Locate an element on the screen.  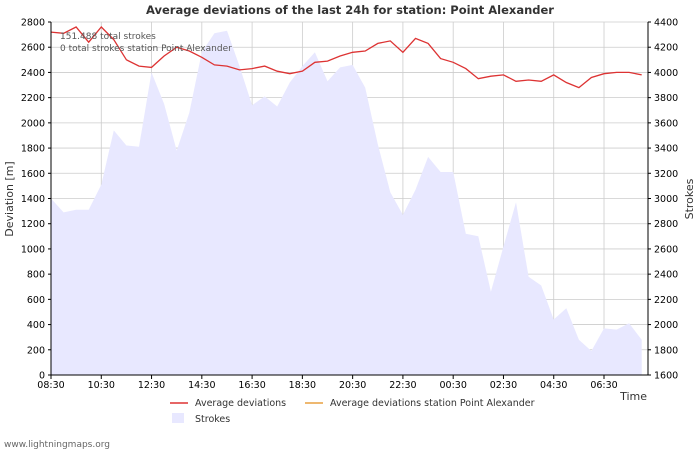
annotation-total-strokes: 151.488 total strokes is located at coordinates (108, 37).